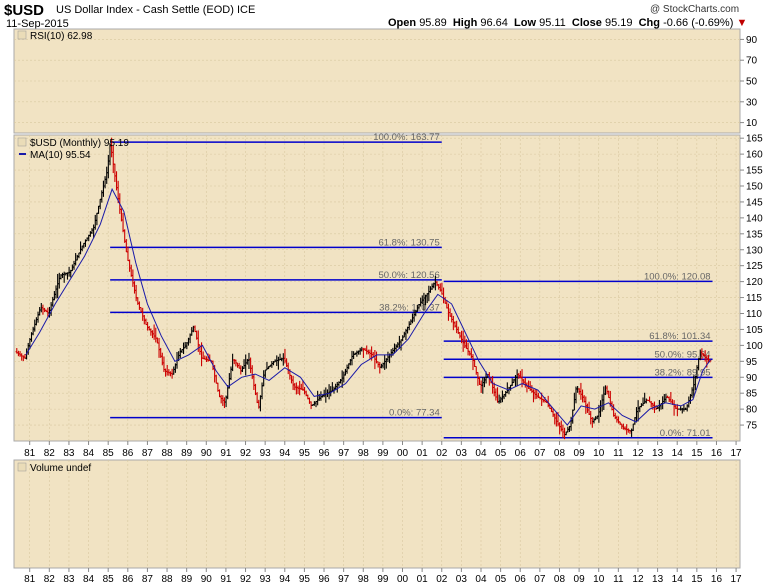 The height and width of the screenshot is (586, 780). What do you see at coordinates (754, 155) in the screenshot?
I see `y-tick-label: 160` at bounding box center [754, 155].